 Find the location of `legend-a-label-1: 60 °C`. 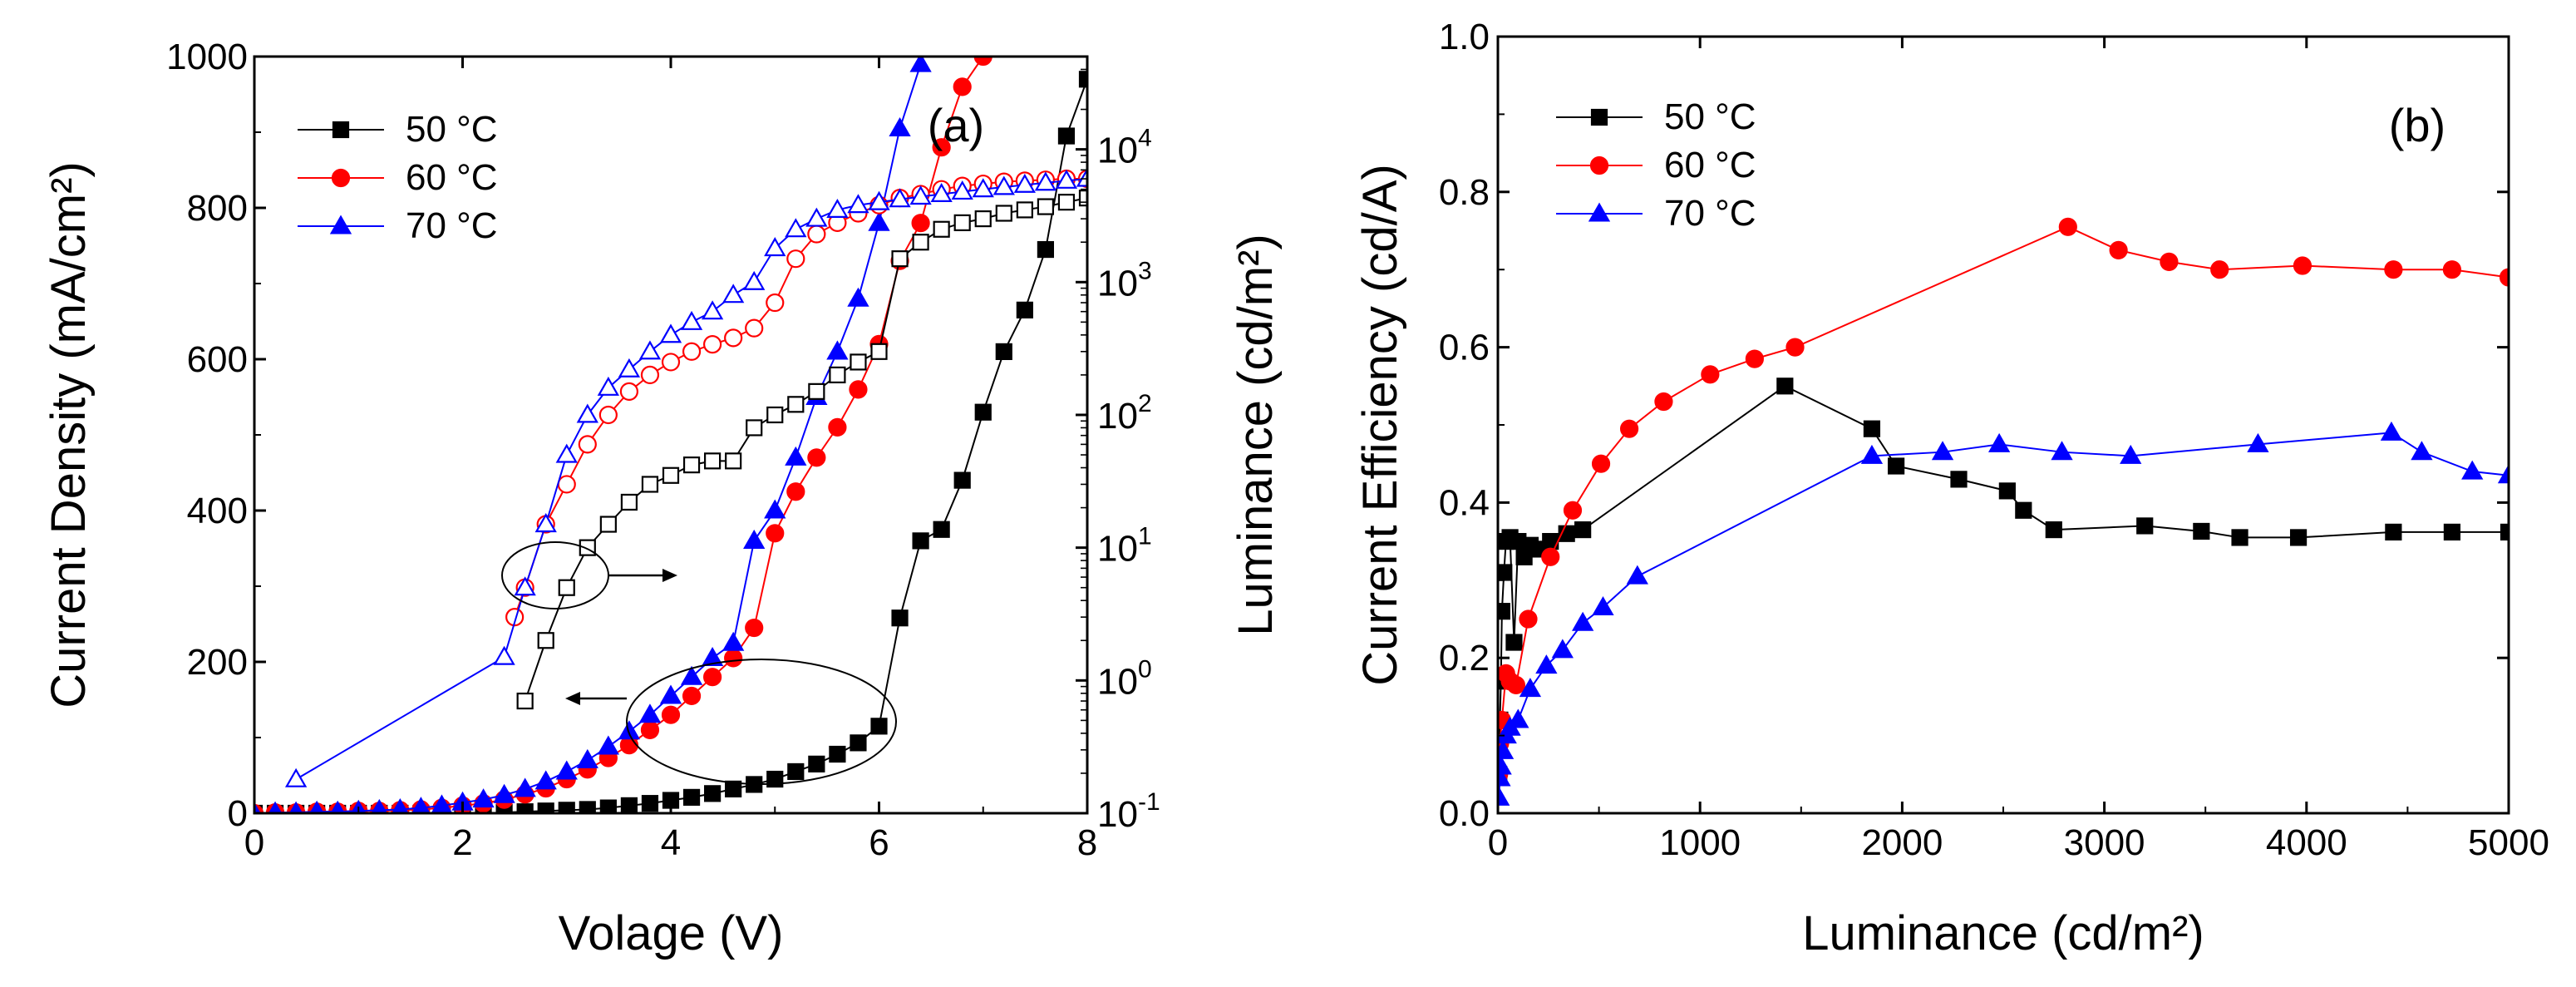

legend-a-label-1: 60 °C is located at coordinates (452, 178).